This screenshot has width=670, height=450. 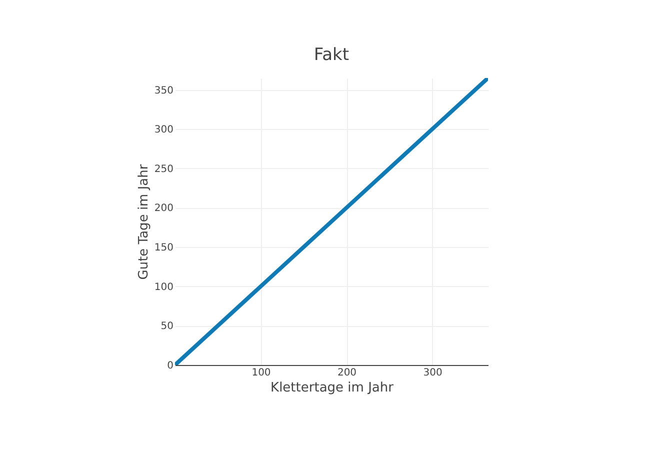 What do you see at coordinates (164, 169) in the screenshot?
I see `y-tick-label: 250` at bounding box center [164, 169].